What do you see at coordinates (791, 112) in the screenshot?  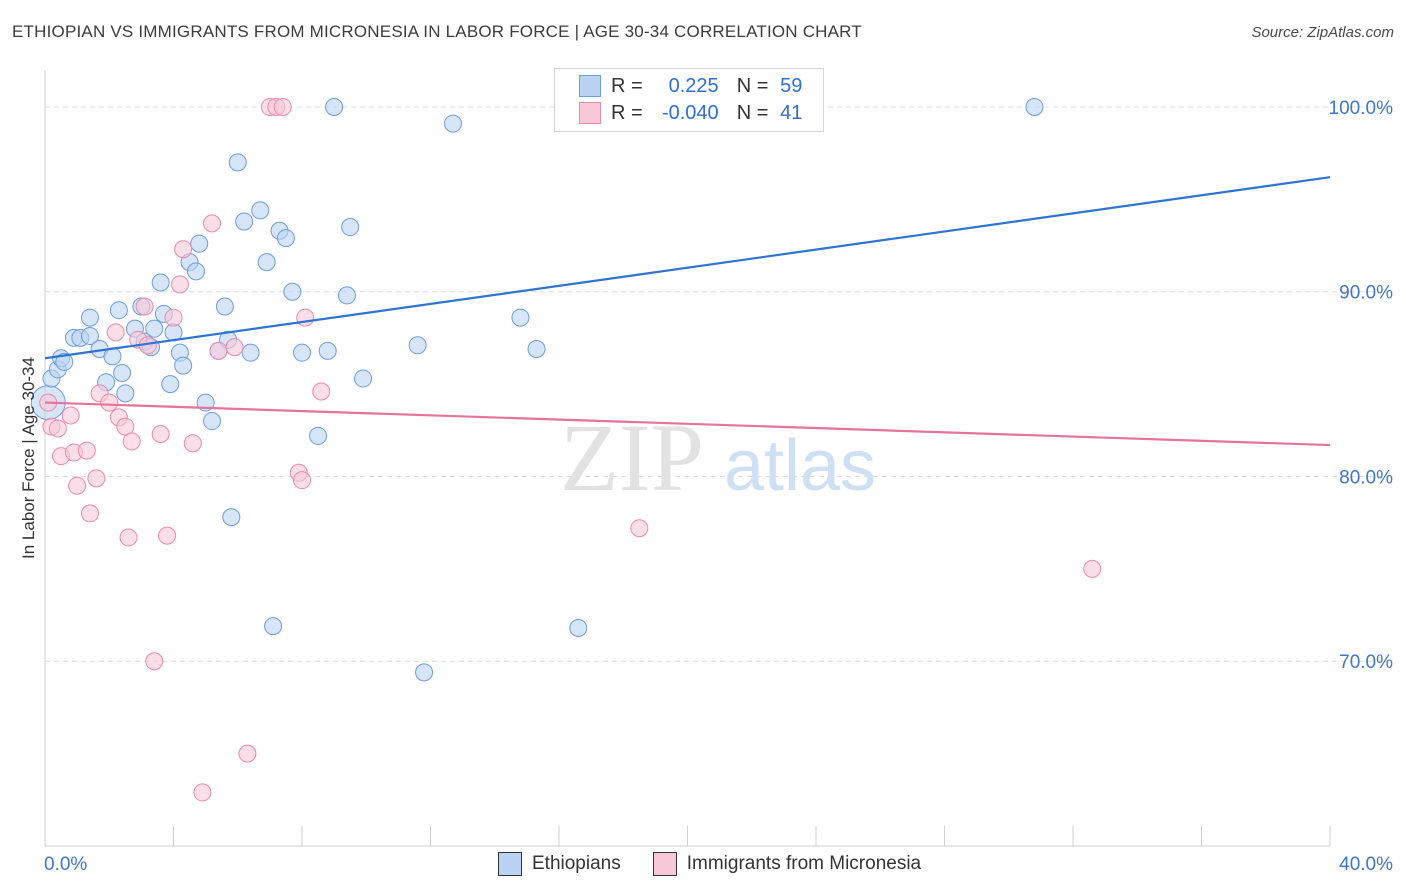 I see `legend-n-value-micronesia: 41` at bounding box center [791, 112].